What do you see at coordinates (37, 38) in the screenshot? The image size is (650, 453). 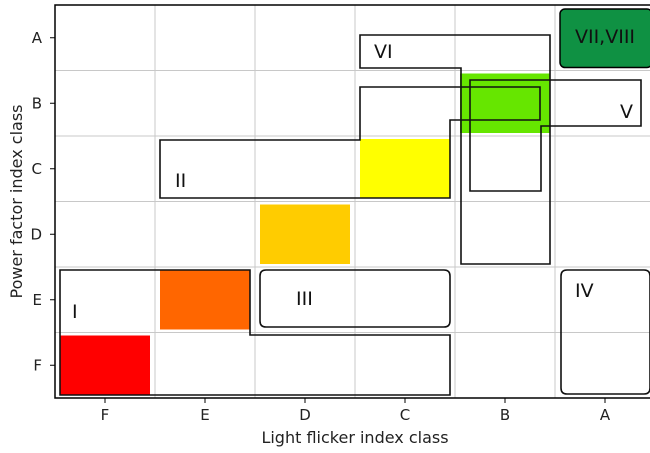 I see `y-tick-label: A` at bounding box center [37, 38].